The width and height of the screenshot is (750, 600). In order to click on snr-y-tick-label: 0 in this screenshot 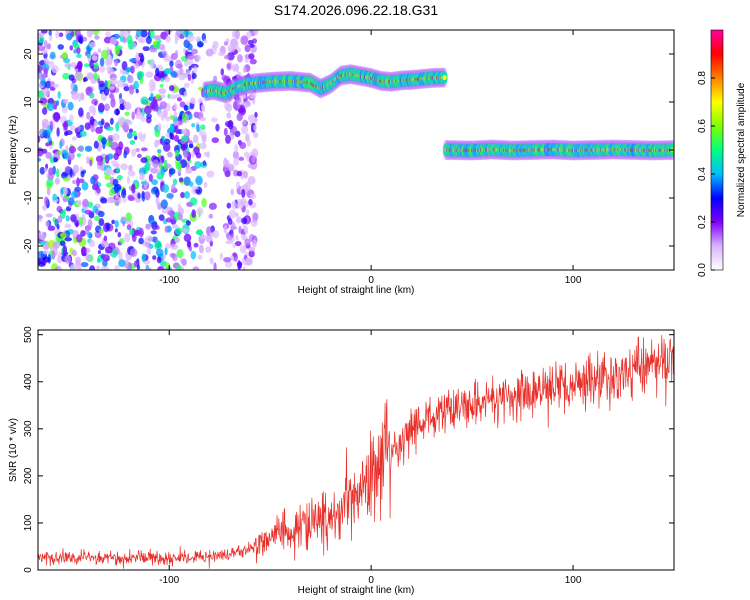, I will do `click(28, 570)`.